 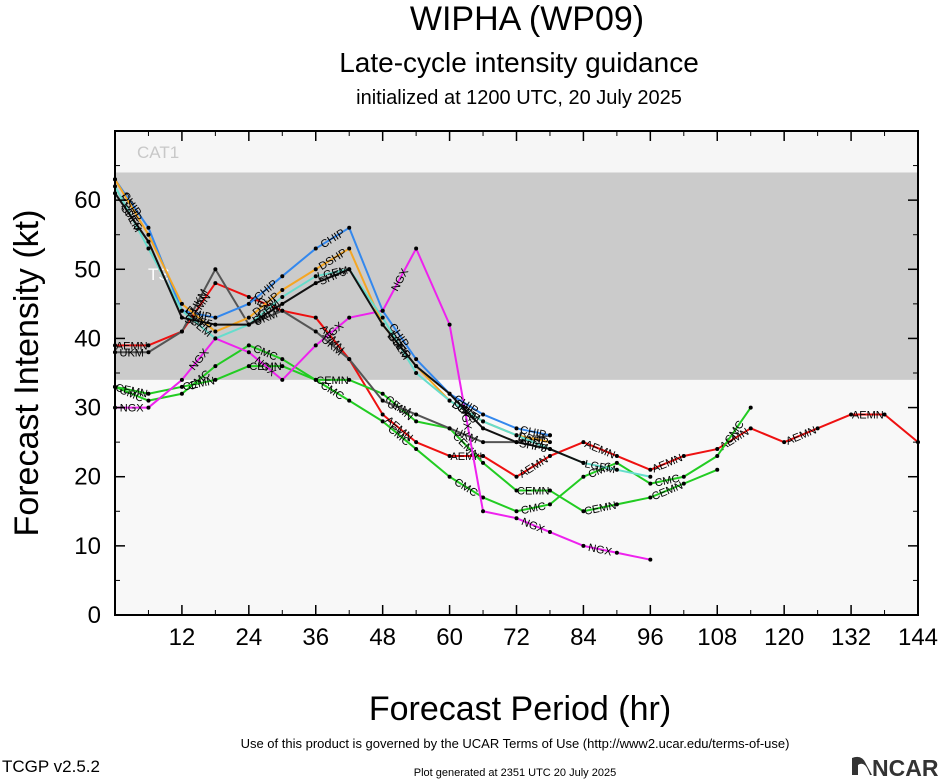 What do you see at coordinates (182, 637) in the screenshot?
I see `x-tick-label: 12` at bounding box center [182, 637].